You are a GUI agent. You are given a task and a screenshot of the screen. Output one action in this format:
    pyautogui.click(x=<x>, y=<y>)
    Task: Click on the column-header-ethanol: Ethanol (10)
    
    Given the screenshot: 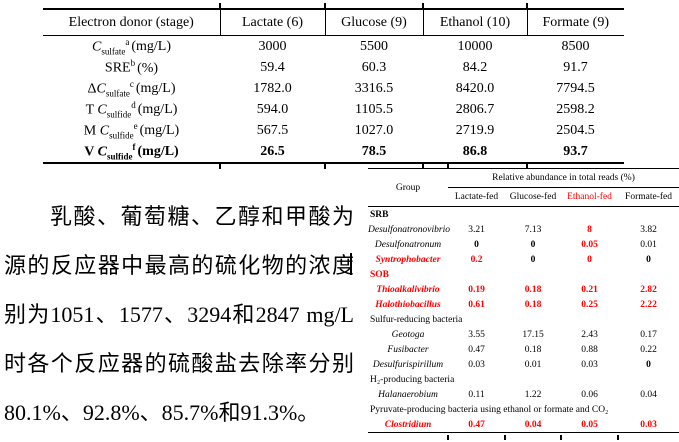 What is the action you would take?
    pyautogui.click(x=474, y=22)
    